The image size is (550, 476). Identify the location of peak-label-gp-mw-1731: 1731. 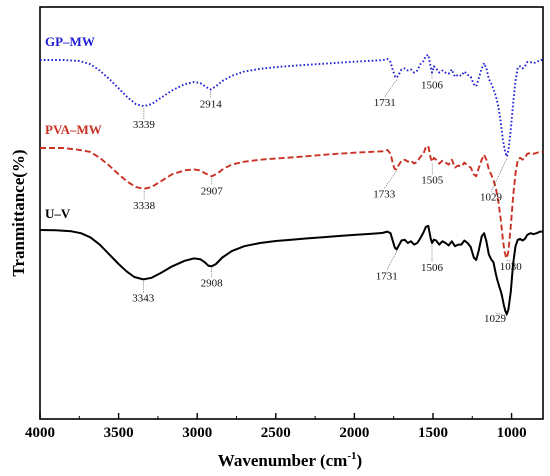
(385, 103).